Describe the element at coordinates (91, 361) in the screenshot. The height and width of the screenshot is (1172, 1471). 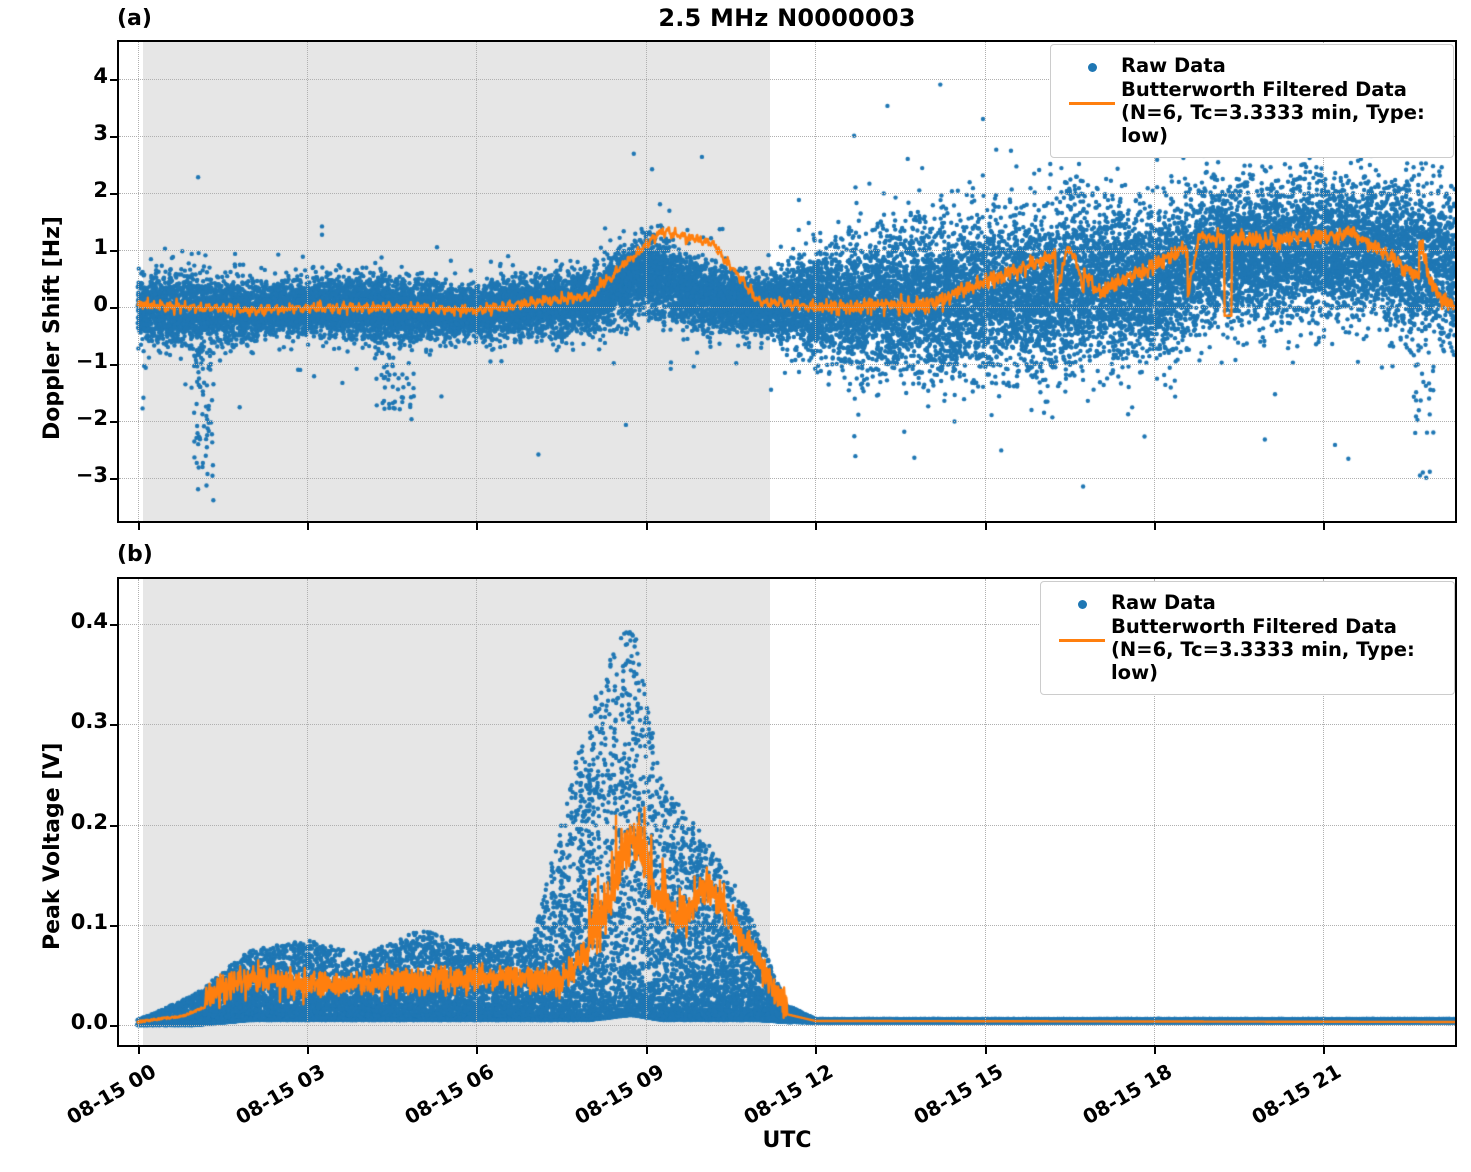
I see `y-tick-label-a: −1` at that location.